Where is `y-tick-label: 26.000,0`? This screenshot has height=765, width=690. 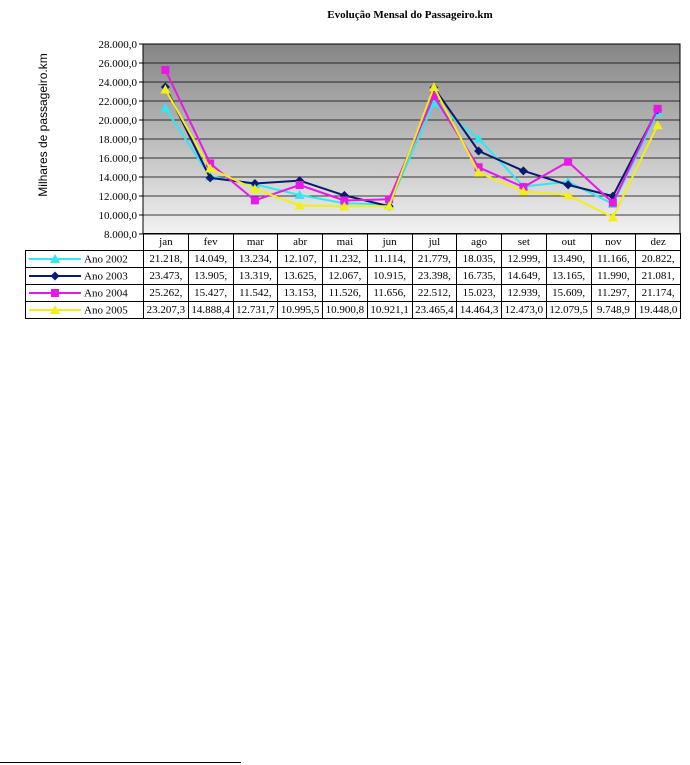 y-tick-label: 26.000,0 is located at coordinates (118, 64).